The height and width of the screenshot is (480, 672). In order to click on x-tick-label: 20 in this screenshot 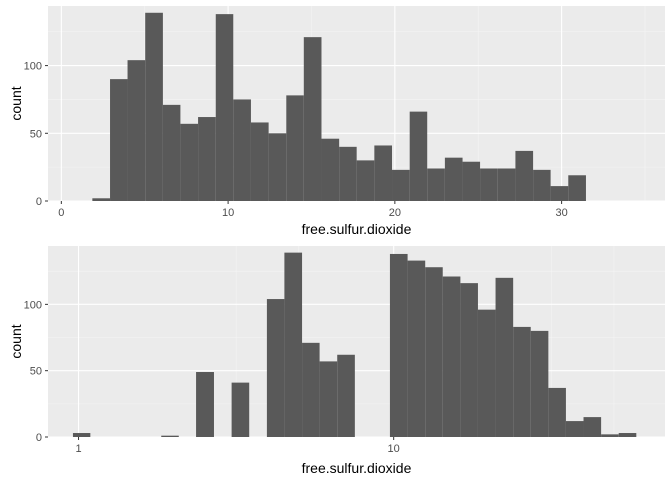, I will do `click(395, 213)`.